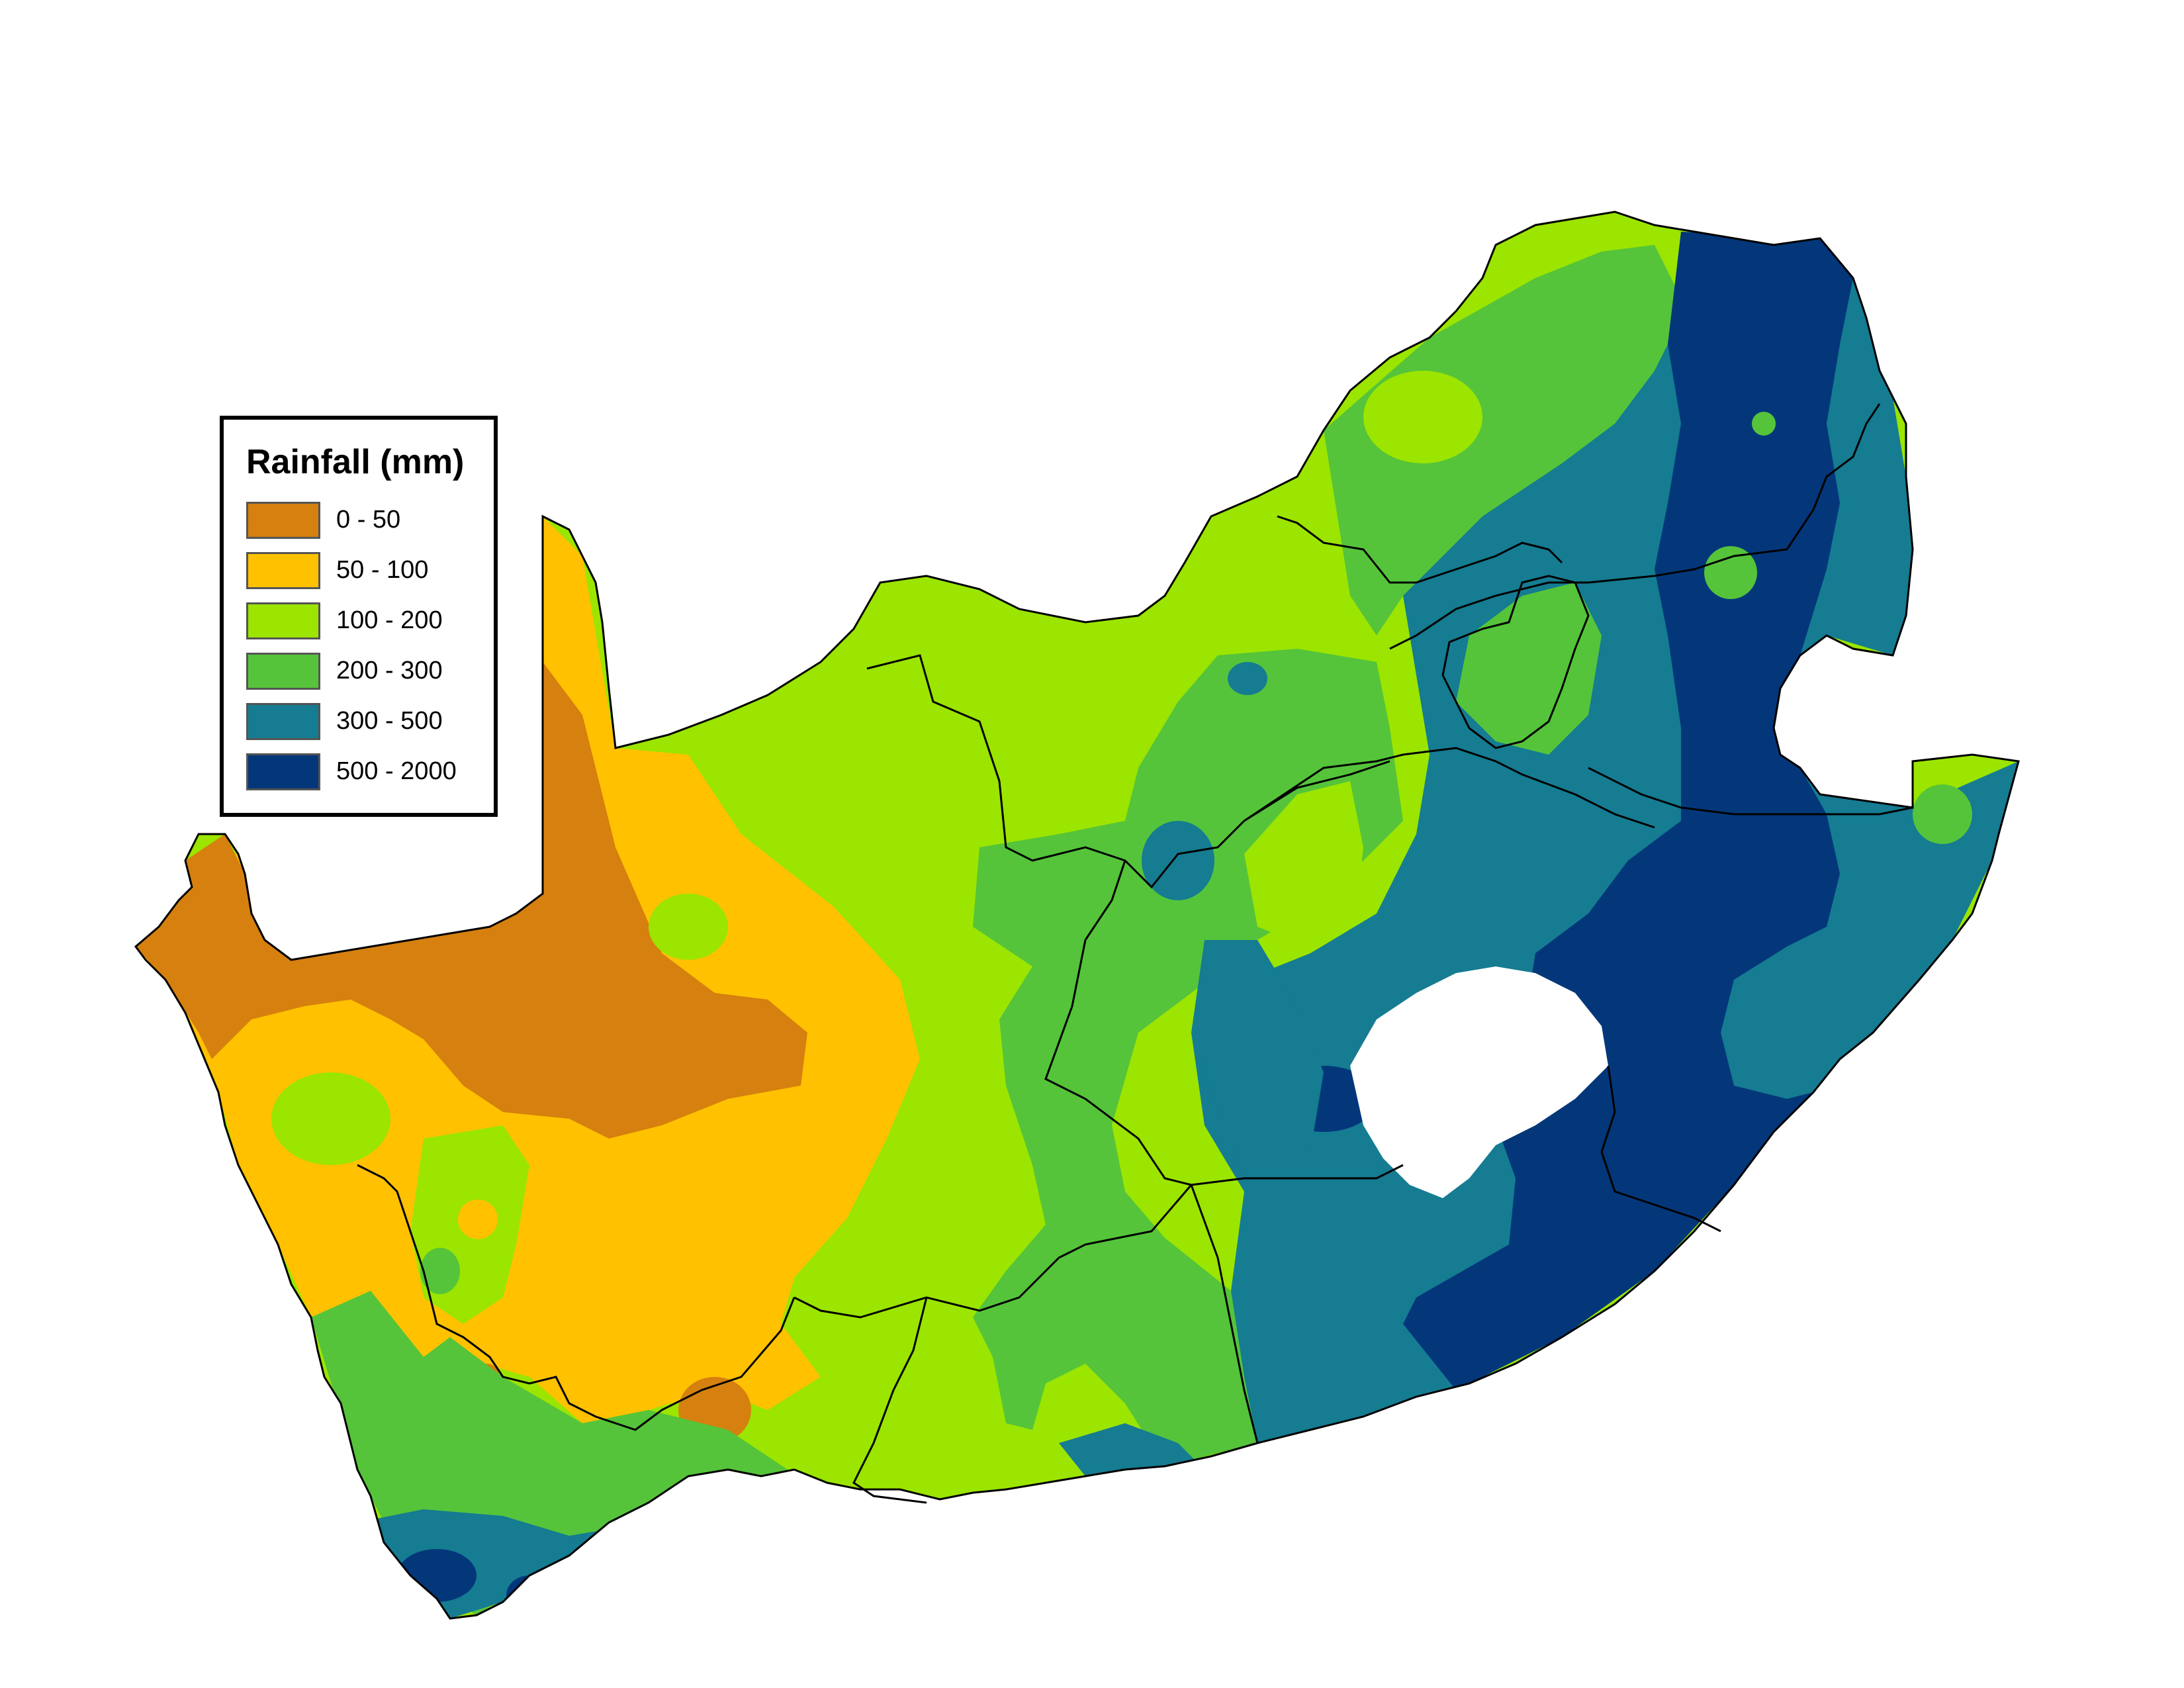 The height and width of the screenshot is (1688, 2184). What do you see at coordinates (390, 721) in the screenshot?
I see `legend-label: 300 - 500` at bounding box center [390, 721].